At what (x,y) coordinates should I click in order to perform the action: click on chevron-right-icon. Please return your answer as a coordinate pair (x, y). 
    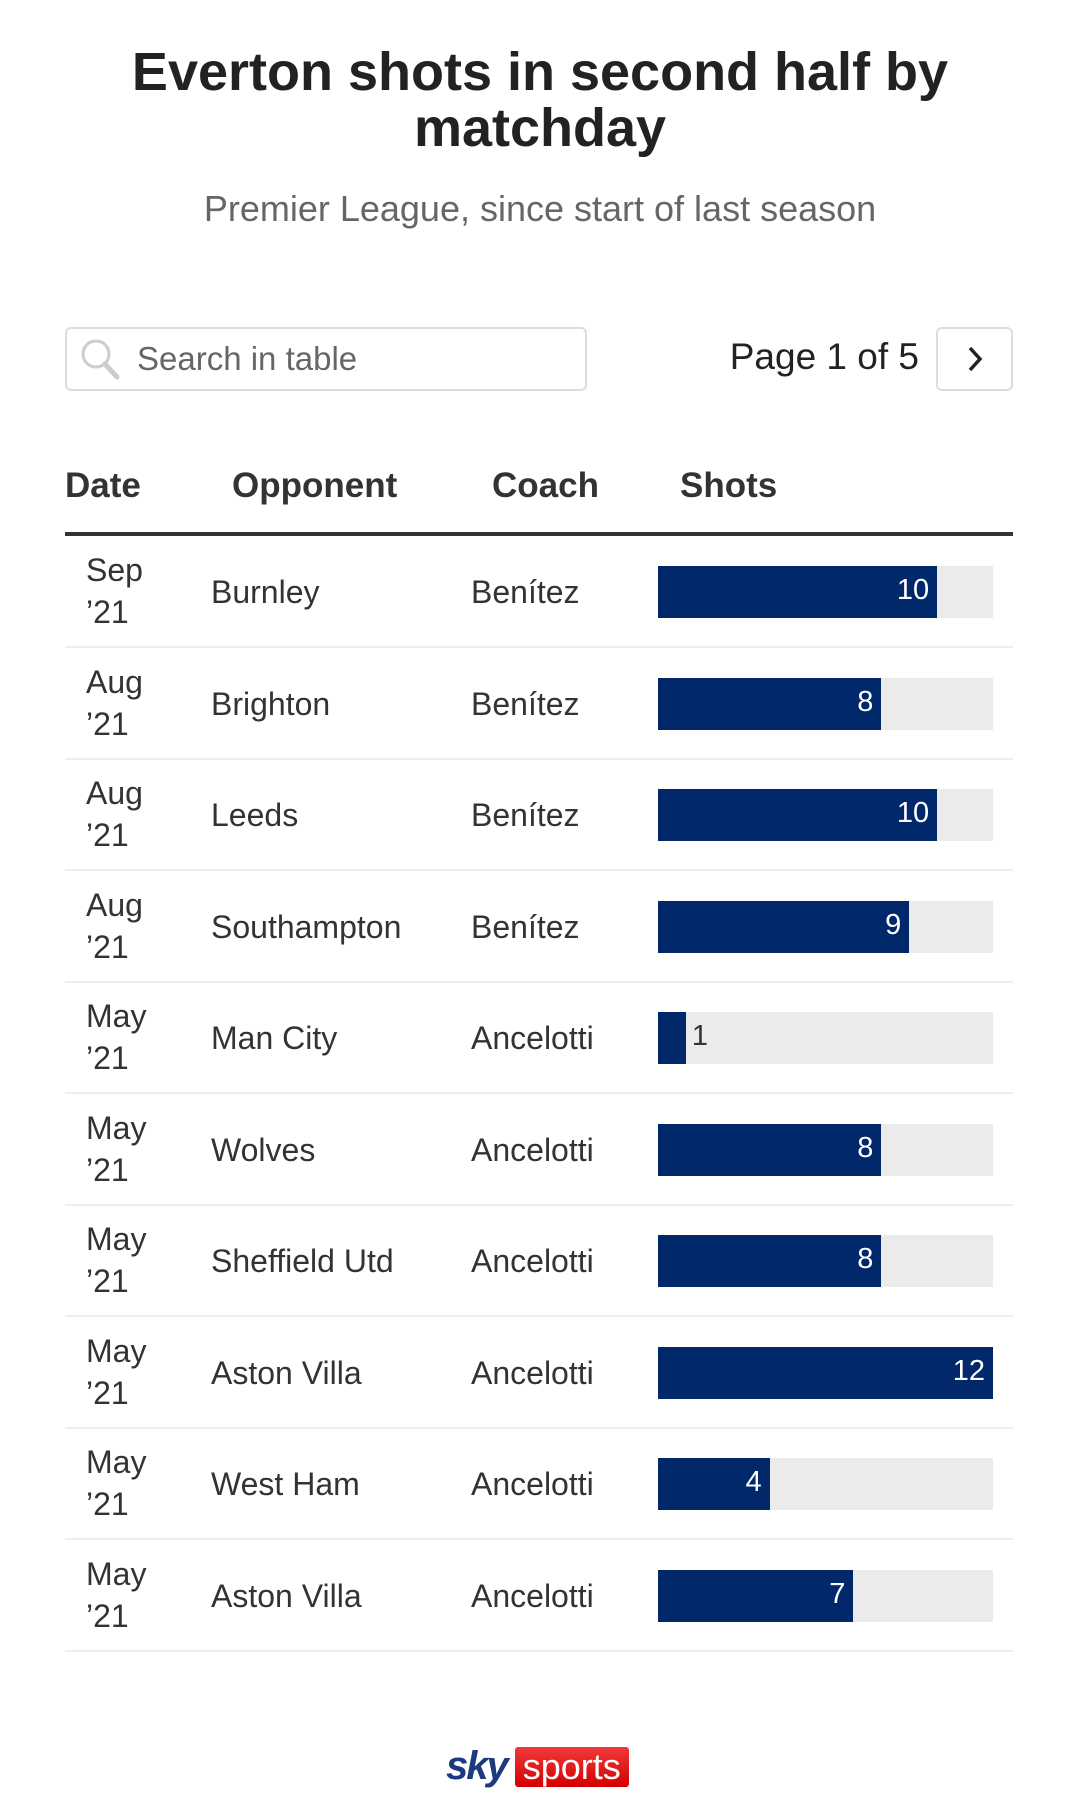
    Looking at the image, I should click on (975, 359).